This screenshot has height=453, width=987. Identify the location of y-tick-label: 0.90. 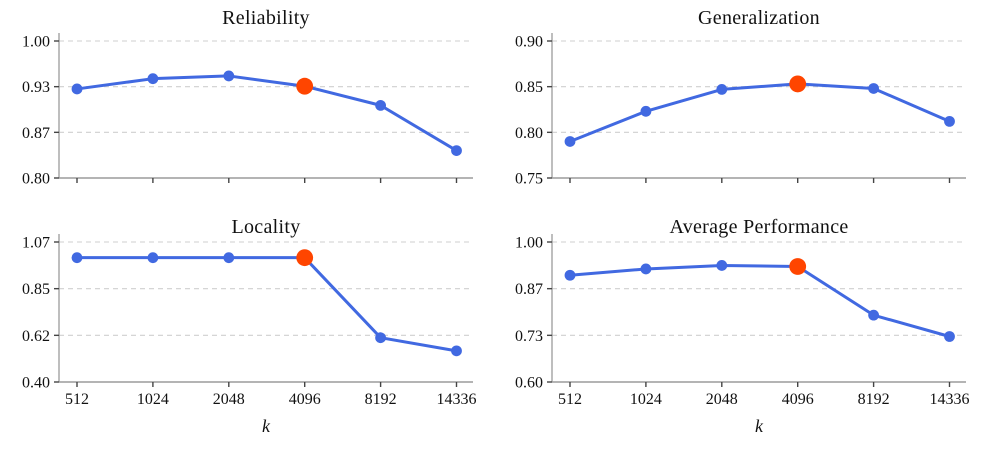
(529, 41).